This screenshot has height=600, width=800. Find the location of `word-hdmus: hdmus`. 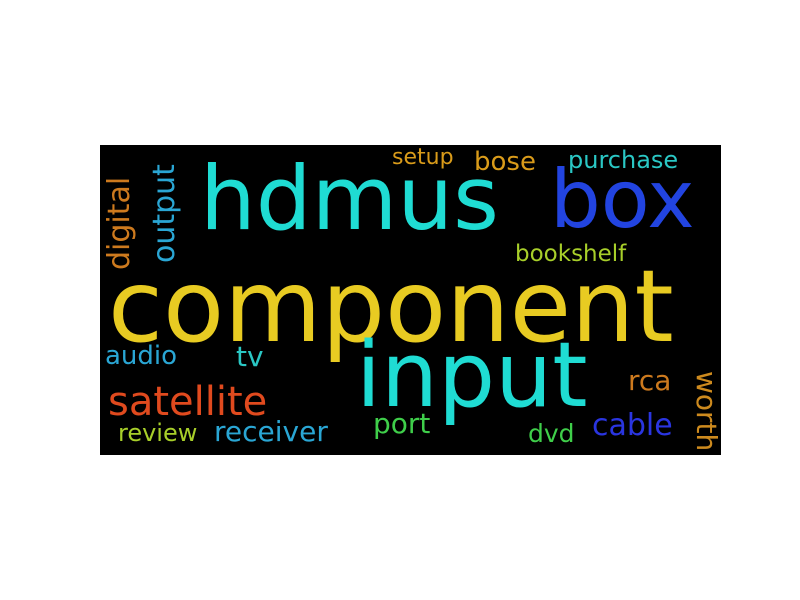

word-hdmus: hdmus is located at coordinates (349, 198).